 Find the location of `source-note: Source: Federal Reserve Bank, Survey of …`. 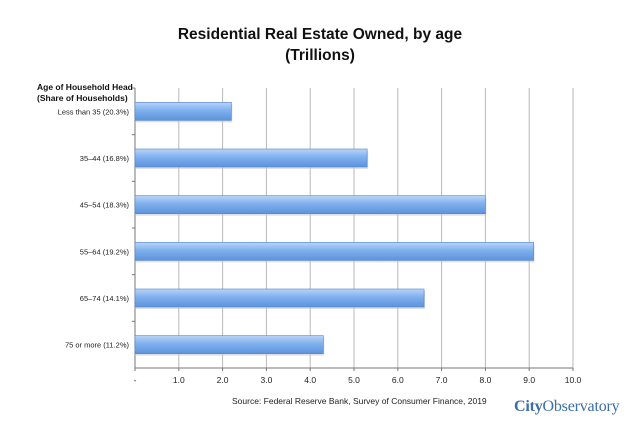

source-note: Source: Federal Reserve Bank, Survey of … is located at coordinates (359, 401).